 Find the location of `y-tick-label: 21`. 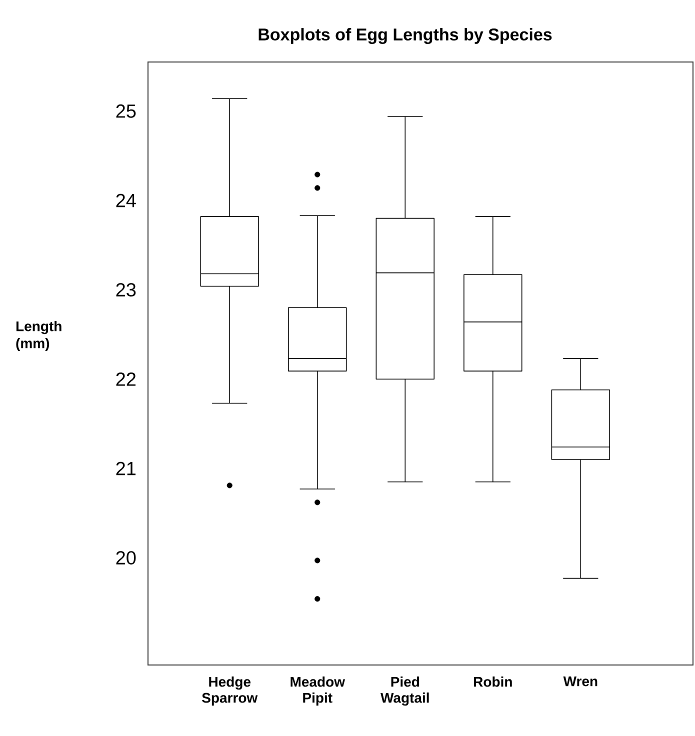

y-tick-label: 21 is located at coordinates (126, 469).